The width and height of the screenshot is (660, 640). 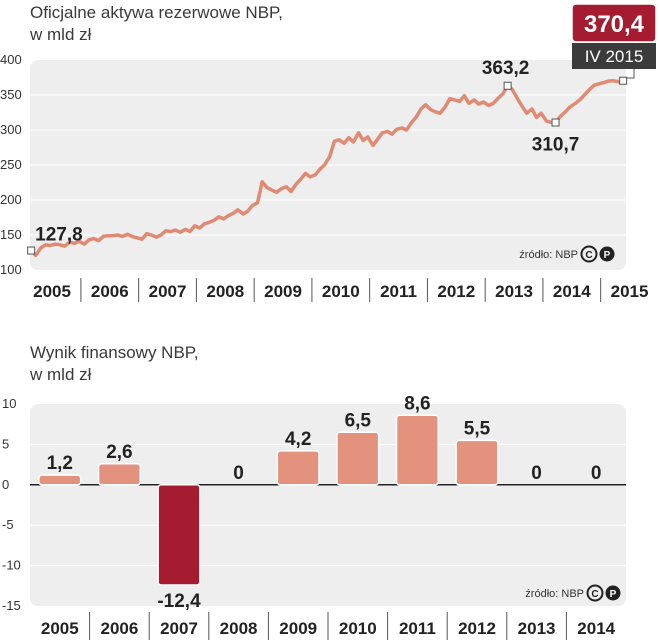 What do you see at coordinates (179, 601) in the screenshot?
I see `result-bar-label: -12,4` at bounding box center [179, 601].